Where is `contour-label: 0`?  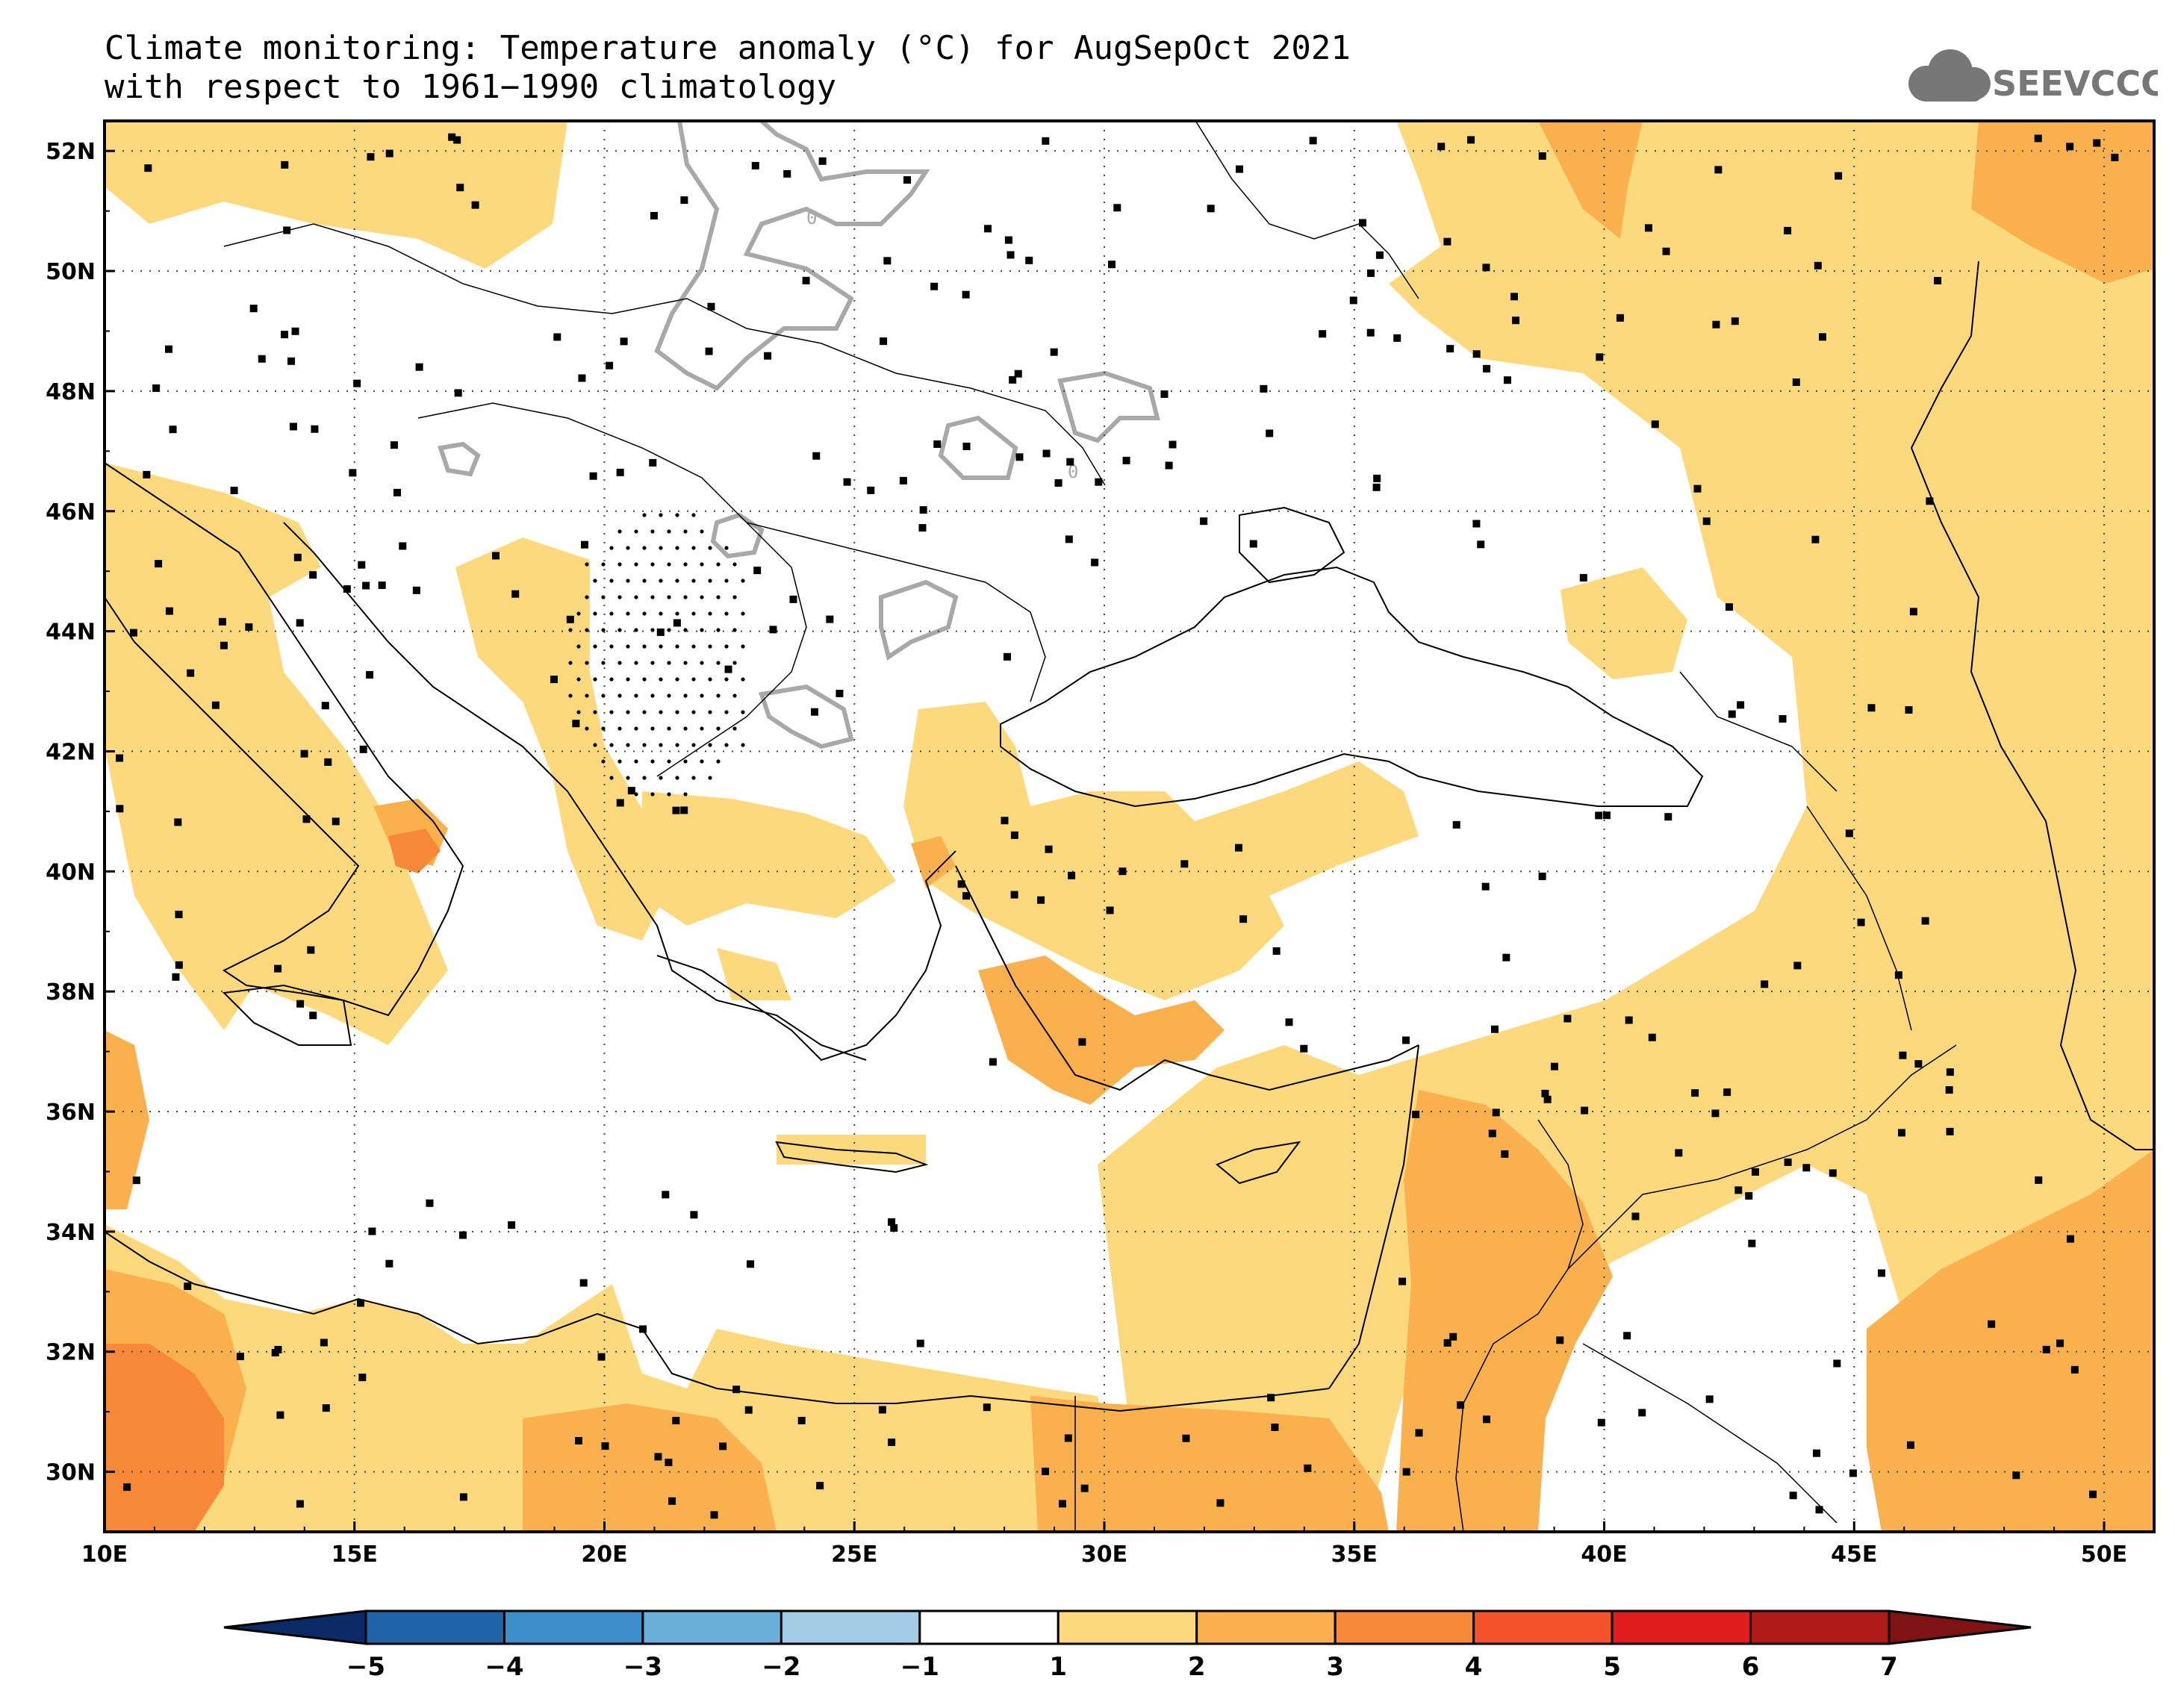
contour-label: 0 is located at coordinates (811, 218).